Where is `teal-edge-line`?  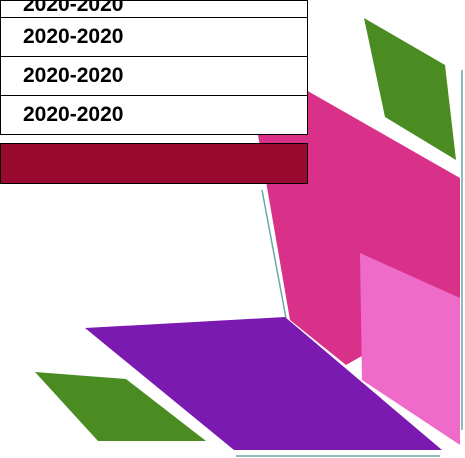 teal-edge-line is located at coordinates (274, 254).